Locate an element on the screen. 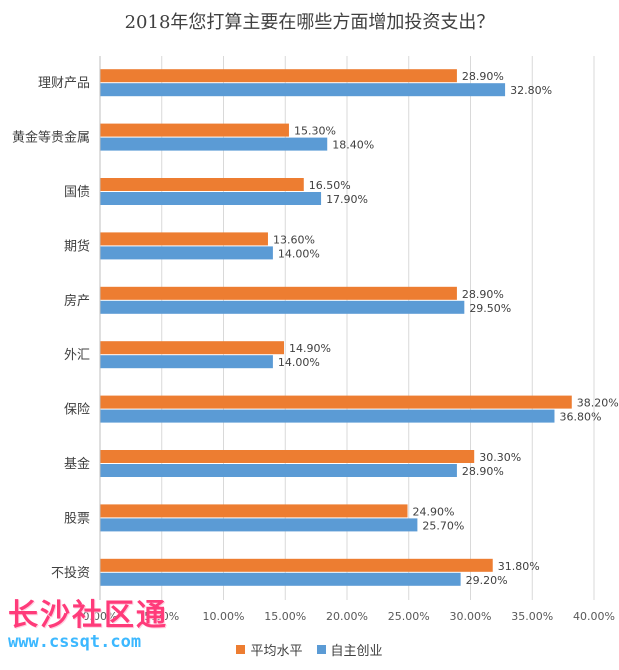 This screenshot has width=619, height=670. legend-item-series-1: 自主创业 is located at coordinates (349, 649).